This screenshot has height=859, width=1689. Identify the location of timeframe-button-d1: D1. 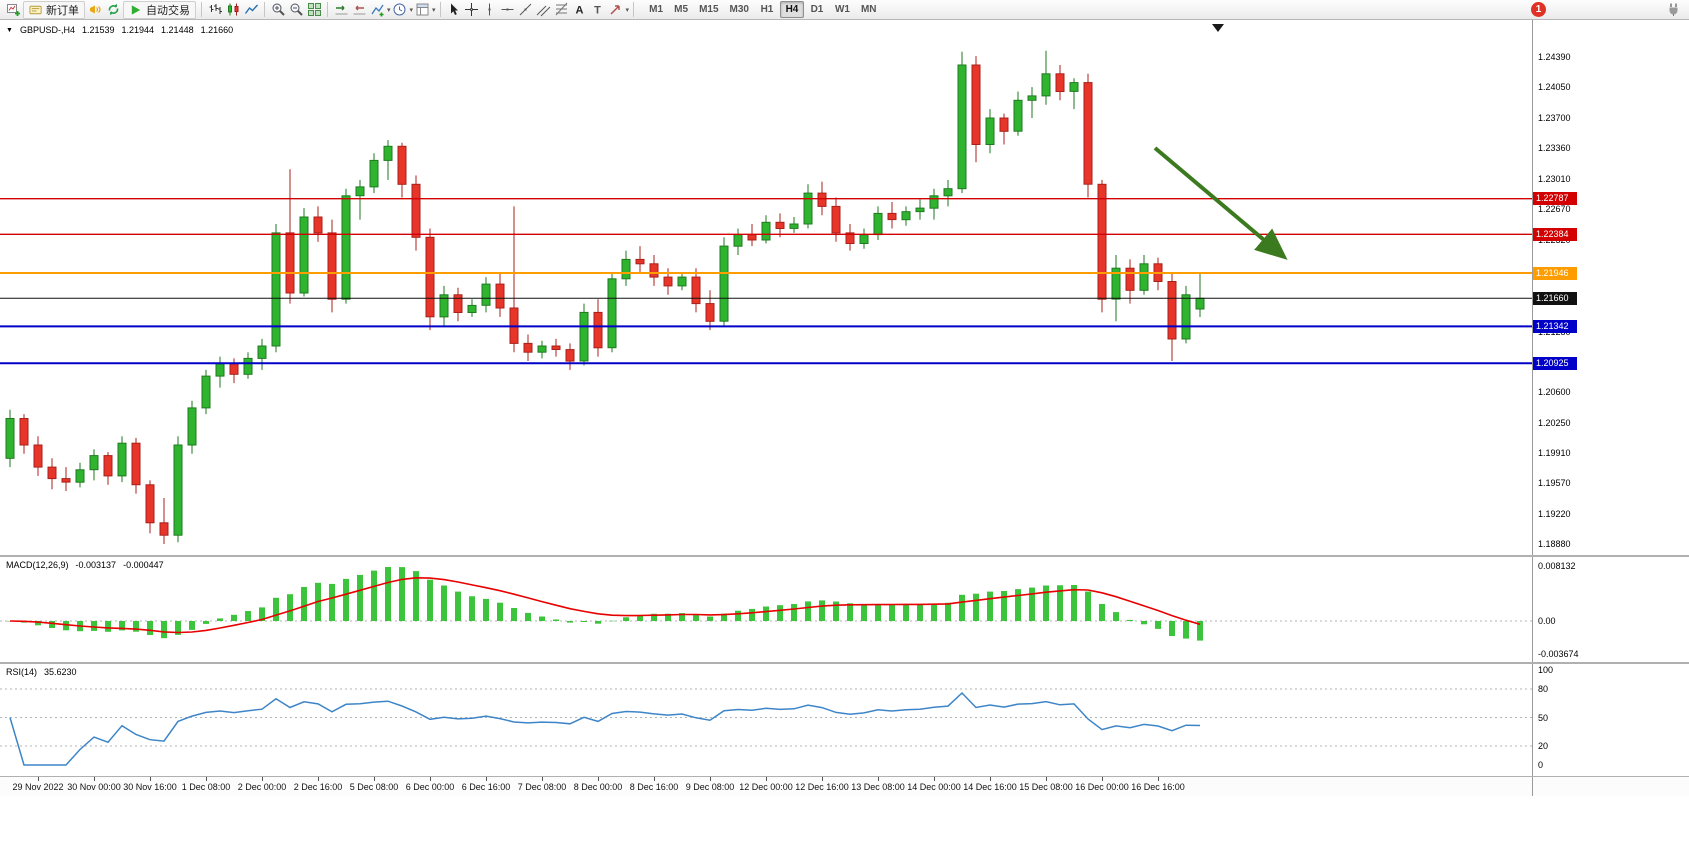
(817, 9).